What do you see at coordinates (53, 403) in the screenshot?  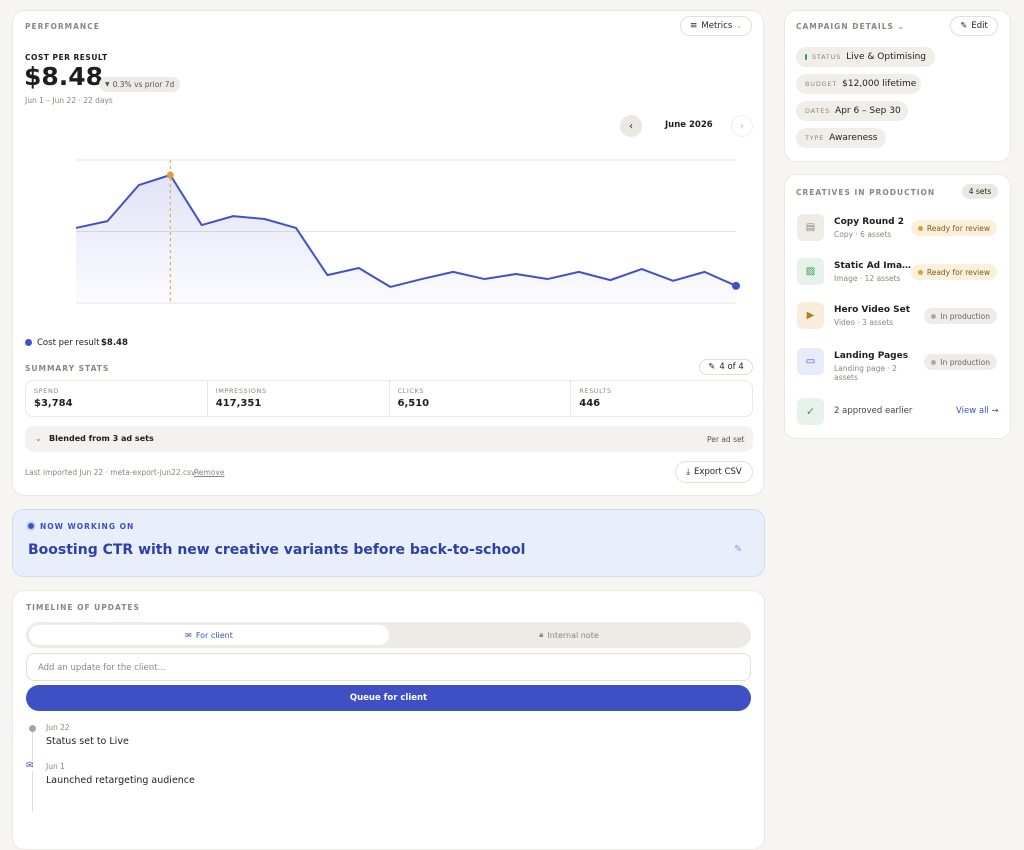 I see `stat-value: $3,784` at bounding box center [53, 403].